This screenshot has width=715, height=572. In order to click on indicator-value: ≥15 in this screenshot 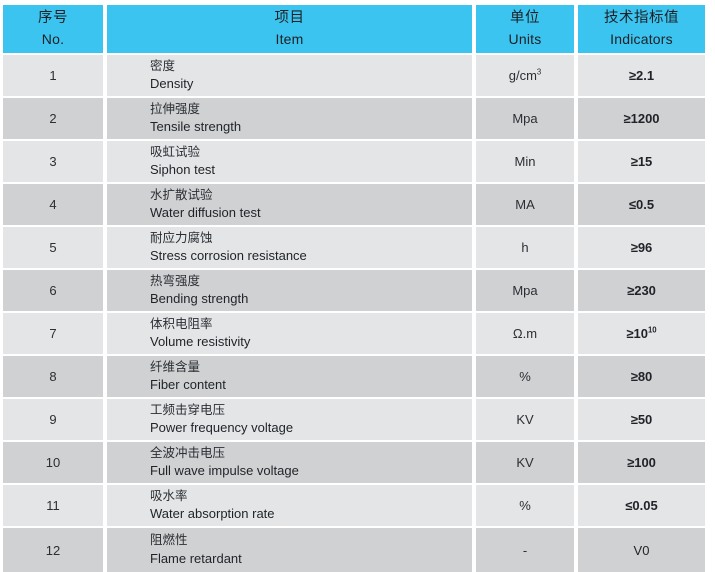, I will do `click(642, 161)`.